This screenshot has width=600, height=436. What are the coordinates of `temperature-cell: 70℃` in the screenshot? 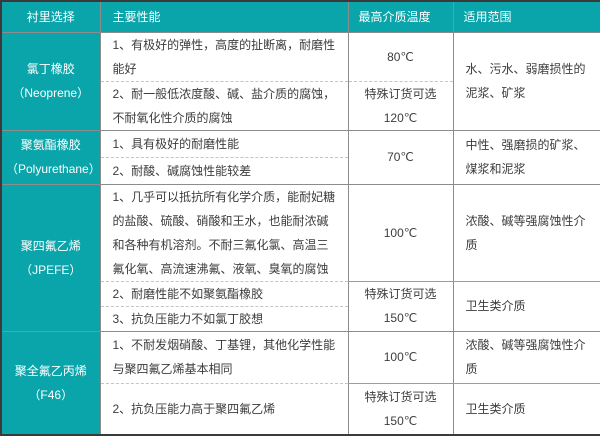 It's located at (400, 157).